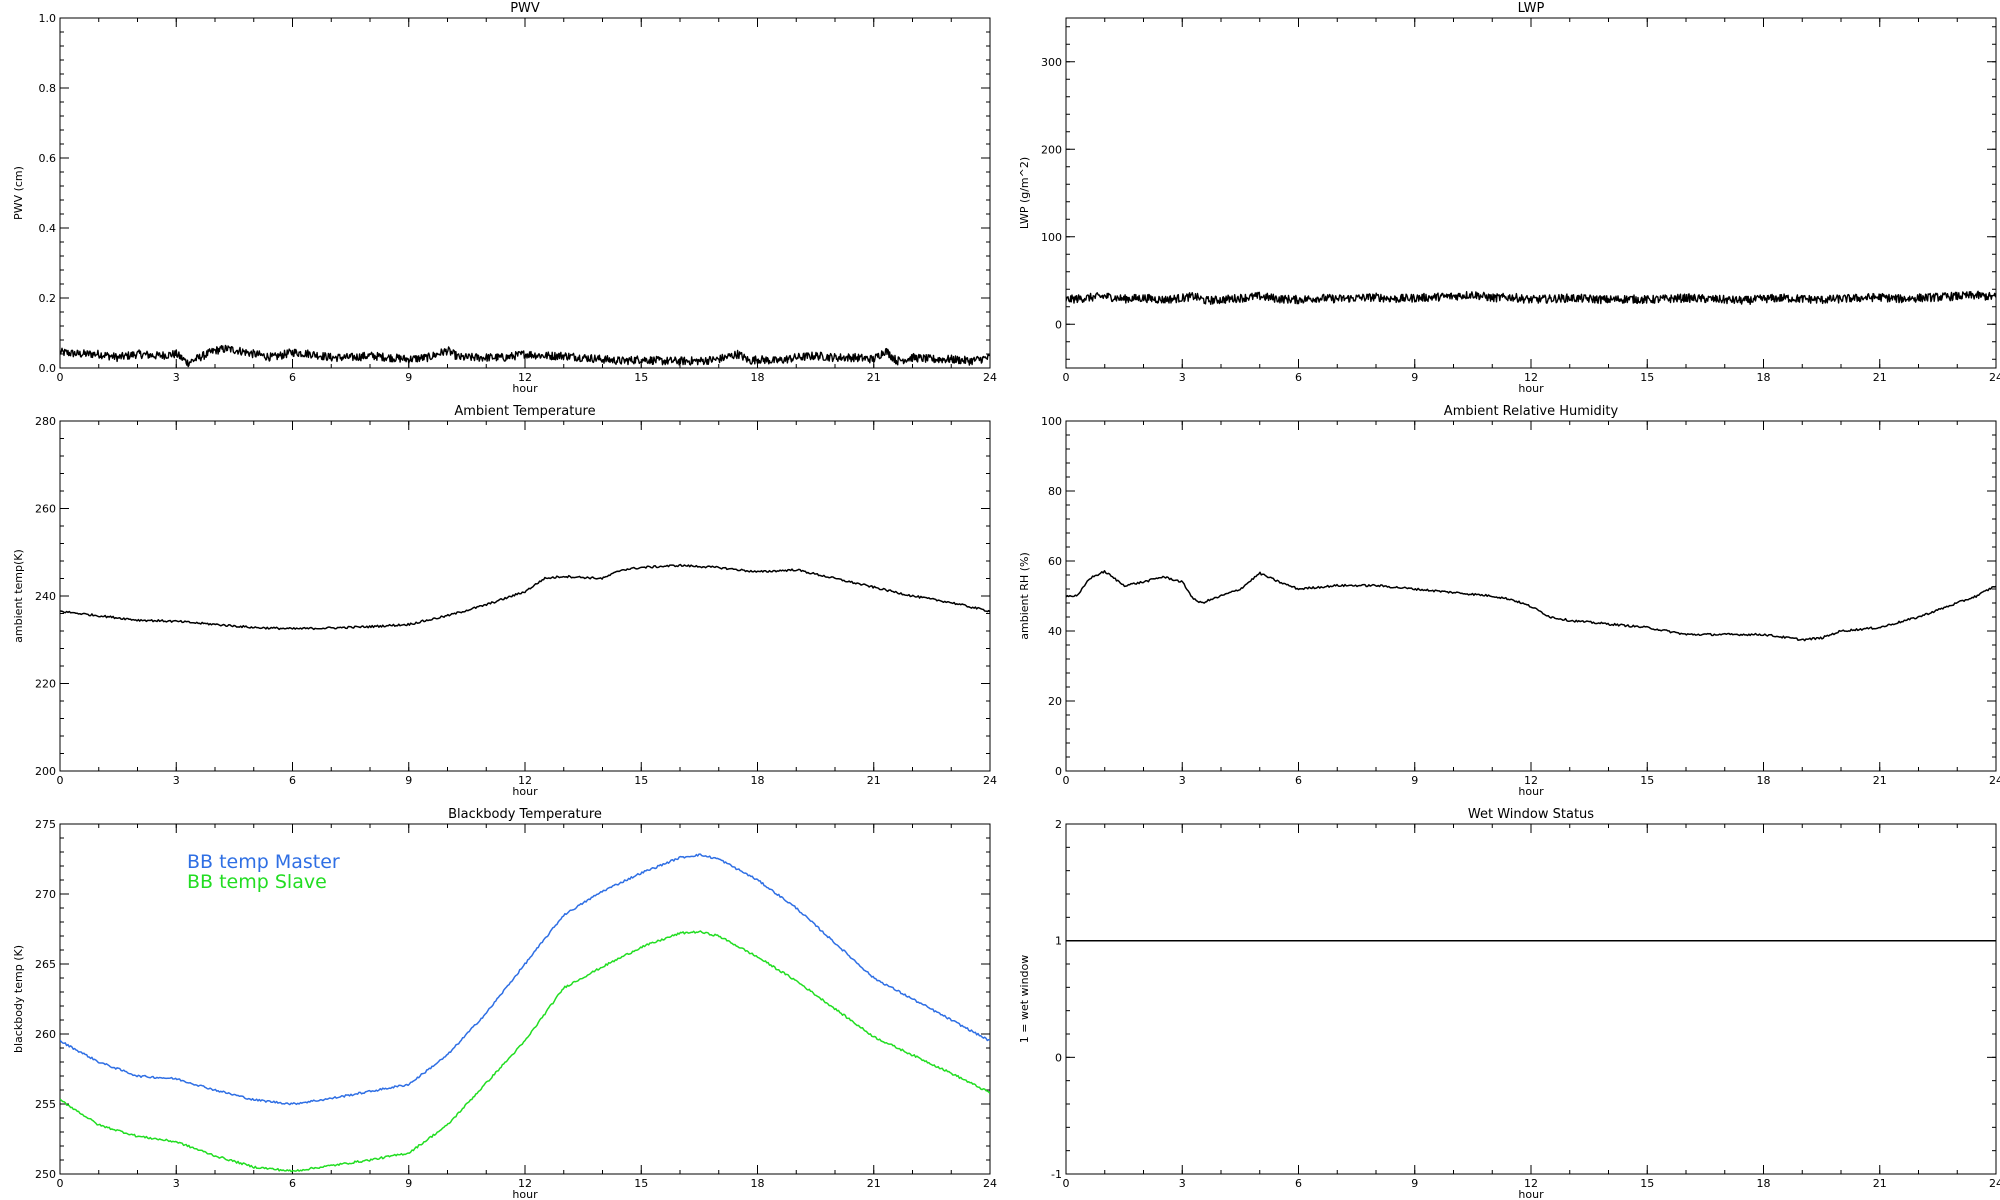 Image resolution: width=2000 pixels, height=1200 pixels. Describe the element at coordinates (48, 158) in the screenshot. I see `y-tick-label: 0.6` at that location.